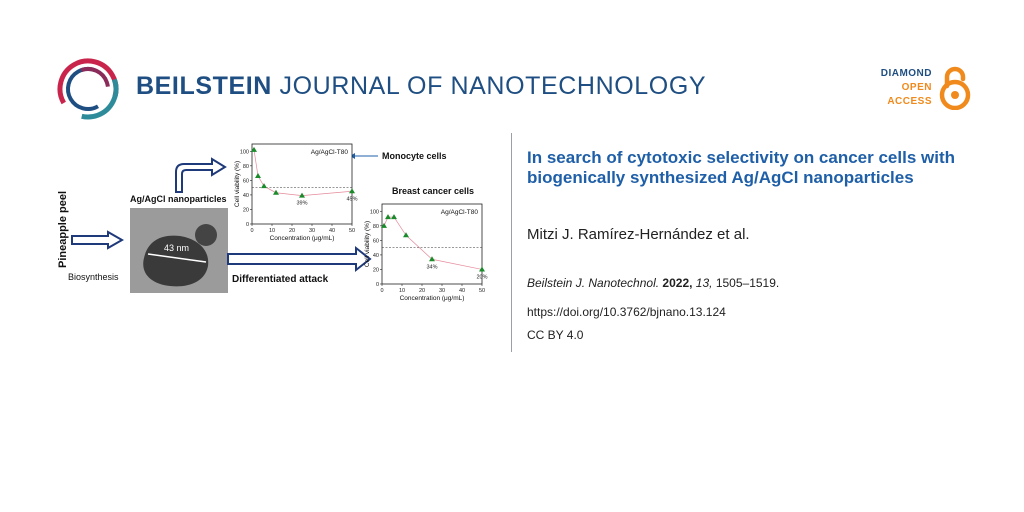  I want to click on particle-size-label: 43 nm, so click(176, 248).